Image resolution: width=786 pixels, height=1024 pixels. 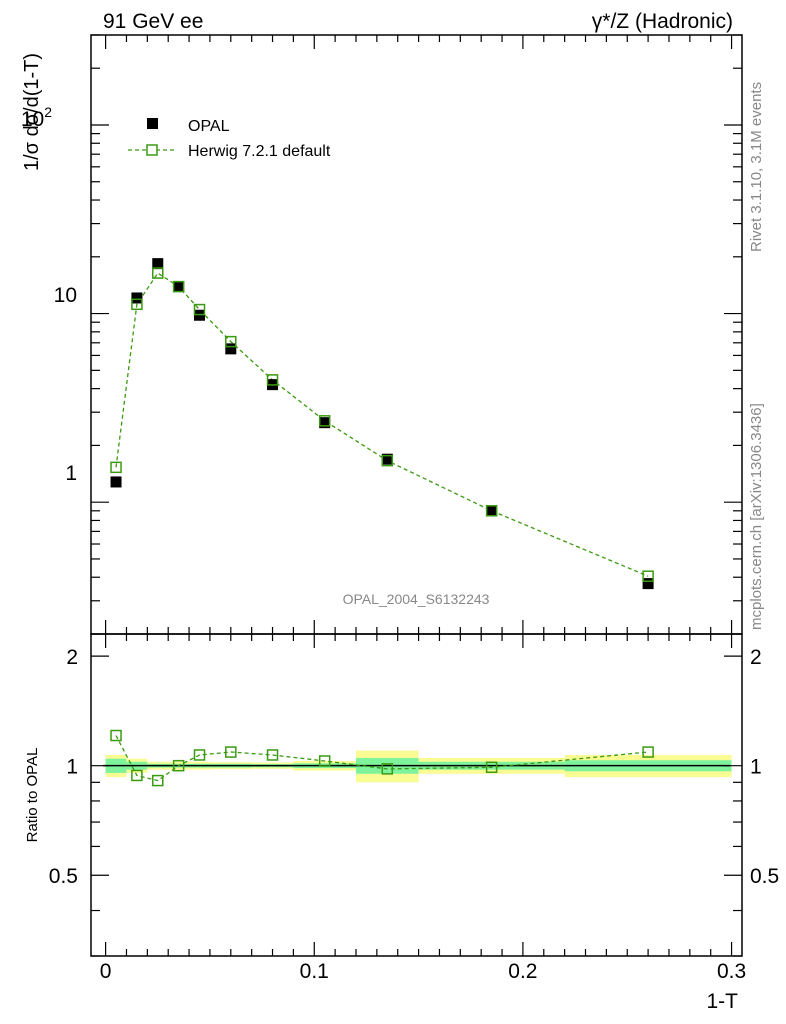 What do you see at coordinates (756, 167) in the screenshot?
I see `rivet-info-label: Rivet 3.1.10, 3.1M events` at bounding box center [756, 167].